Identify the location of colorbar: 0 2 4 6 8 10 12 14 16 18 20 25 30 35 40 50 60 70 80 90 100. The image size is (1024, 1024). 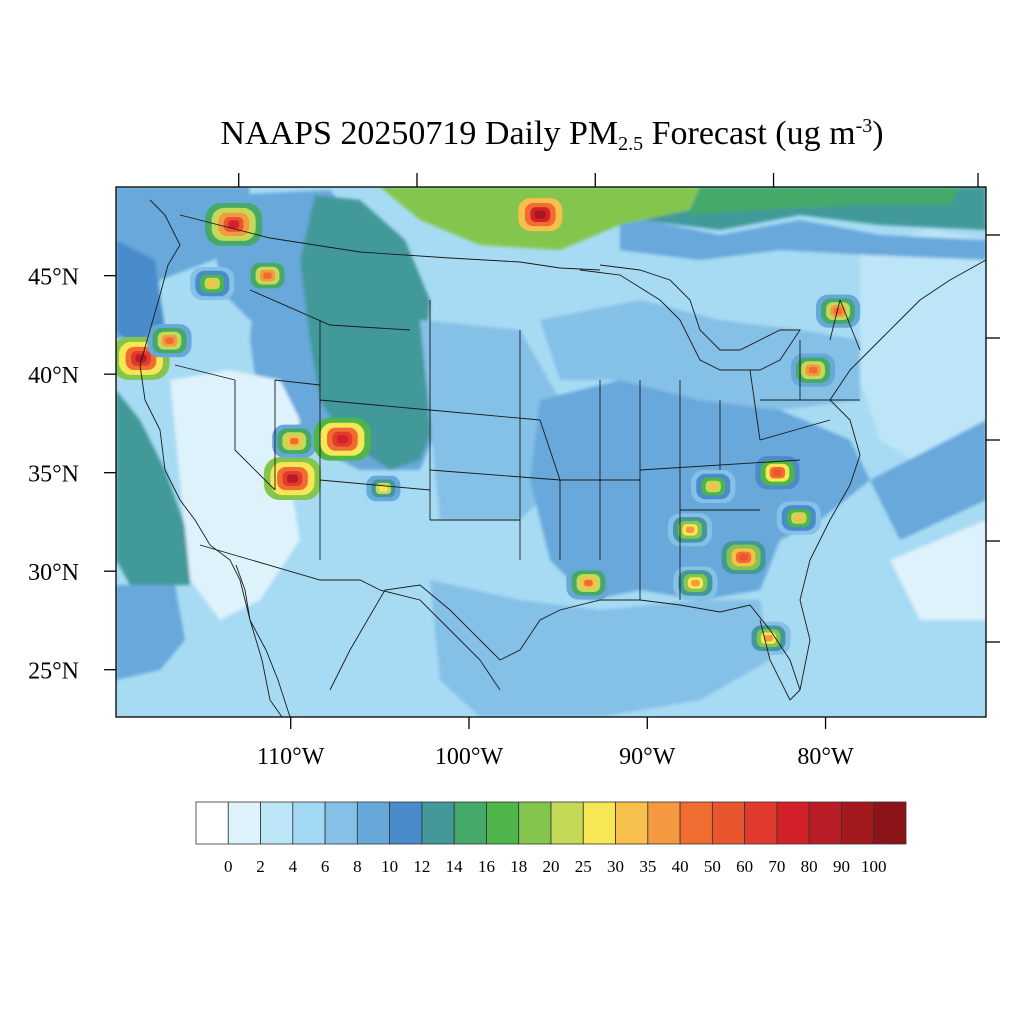
(551, 838).